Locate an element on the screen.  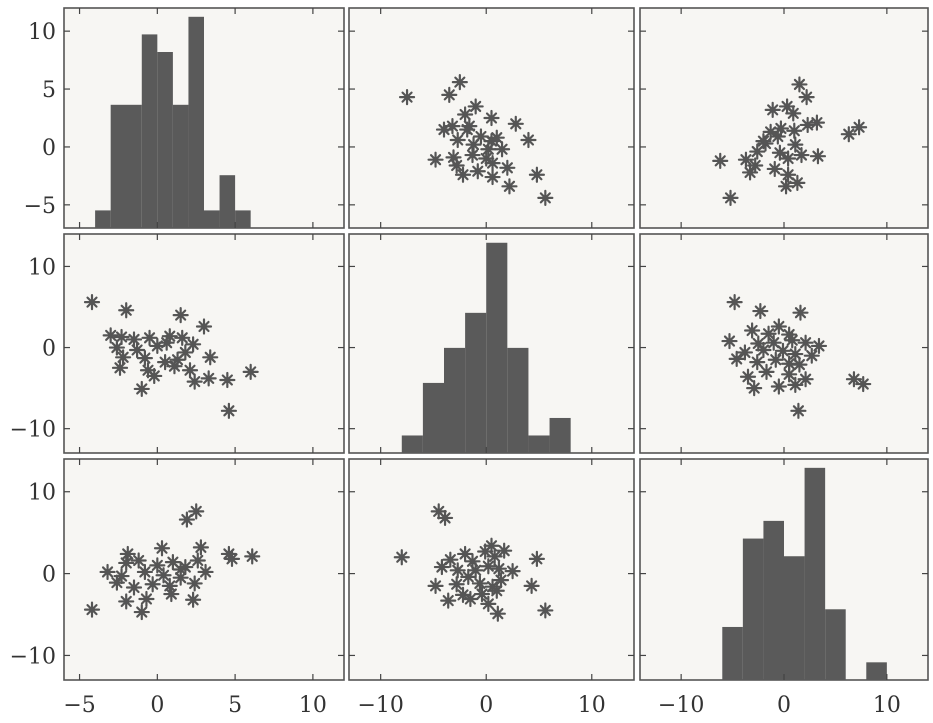
y-tick-label: −5 is located at coordinates (40, 206).